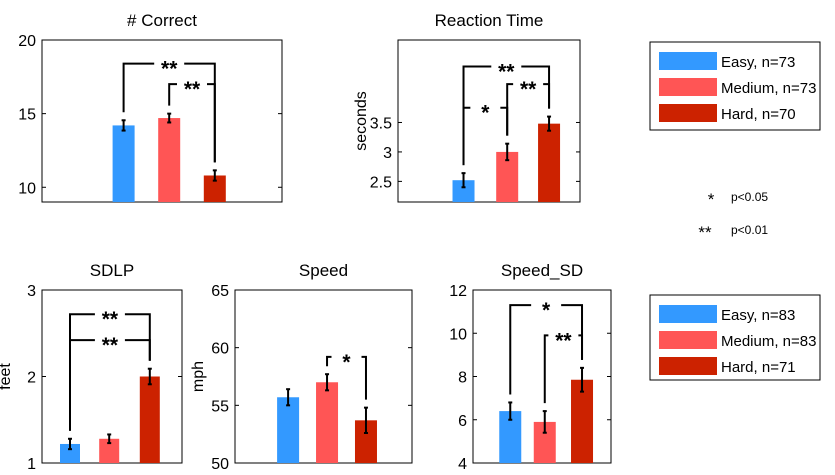 The height and width of the screenshot is (475, 835). I want to click on y-tick-label: 2, so click(31, 378).